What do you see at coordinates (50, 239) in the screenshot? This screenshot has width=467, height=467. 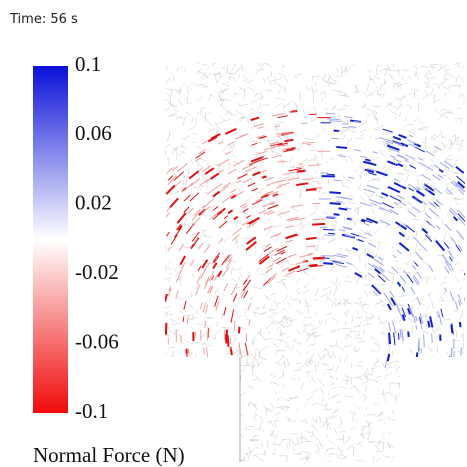 I see `colorbar` at bounding box center [50, 239].